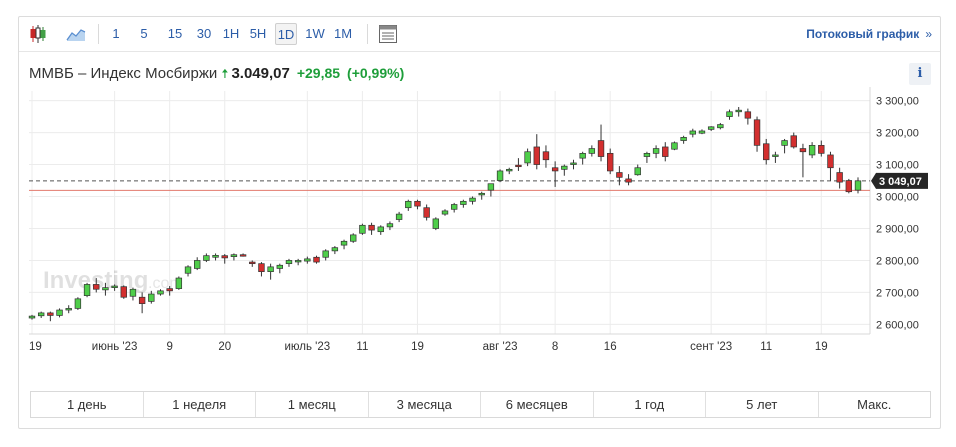 This screenshot has width=956, height=447. I want to click on range-button: 1 месяц, so click(312, 404).